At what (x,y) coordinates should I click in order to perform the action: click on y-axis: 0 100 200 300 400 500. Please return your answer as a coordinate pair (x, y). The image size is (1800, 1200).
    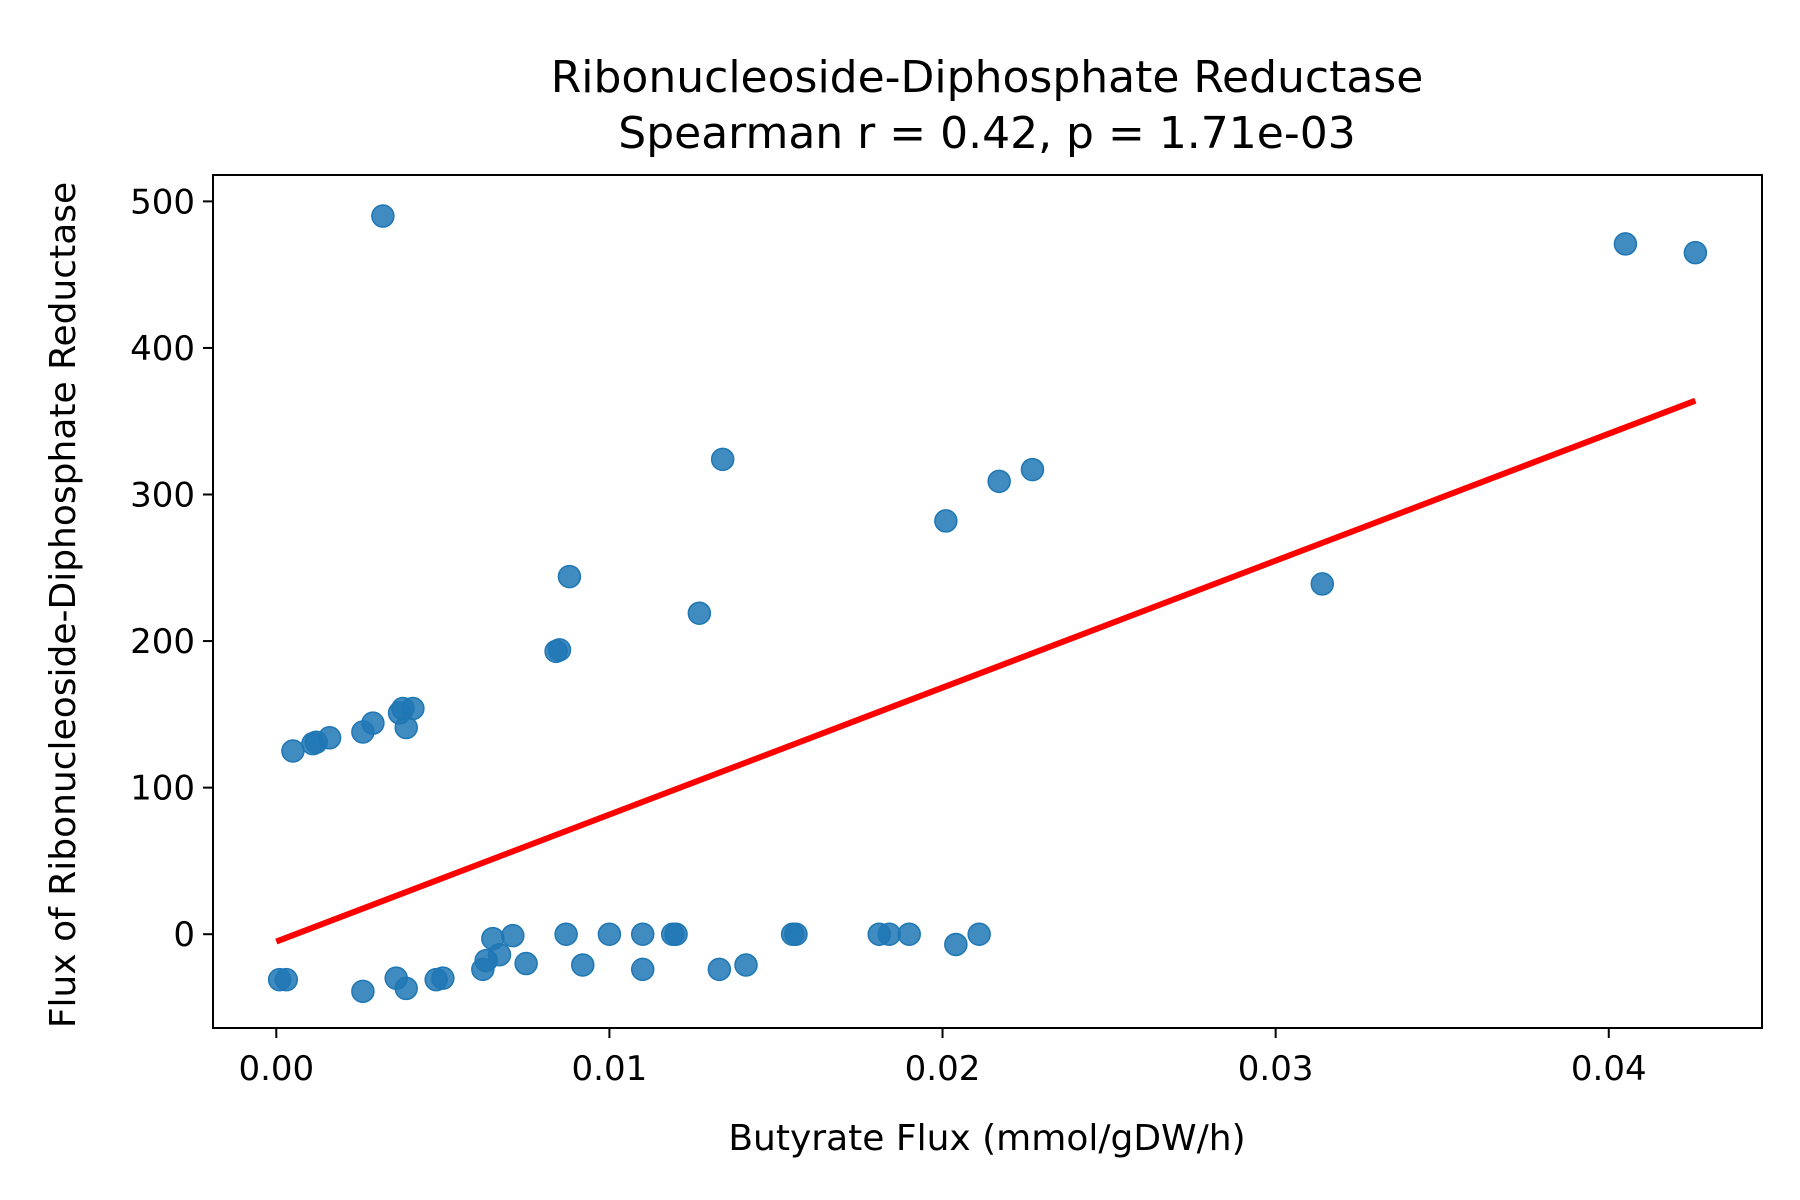
    Looking at the image, I should click on (171, 568).